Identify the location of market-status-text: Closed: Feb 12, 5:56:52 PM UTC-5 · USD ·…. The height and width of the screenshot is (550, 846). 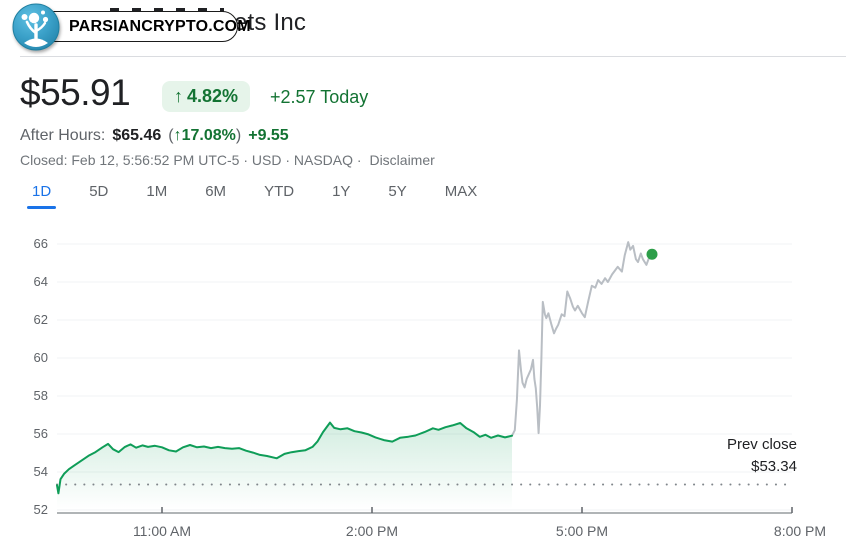
(191, 160).